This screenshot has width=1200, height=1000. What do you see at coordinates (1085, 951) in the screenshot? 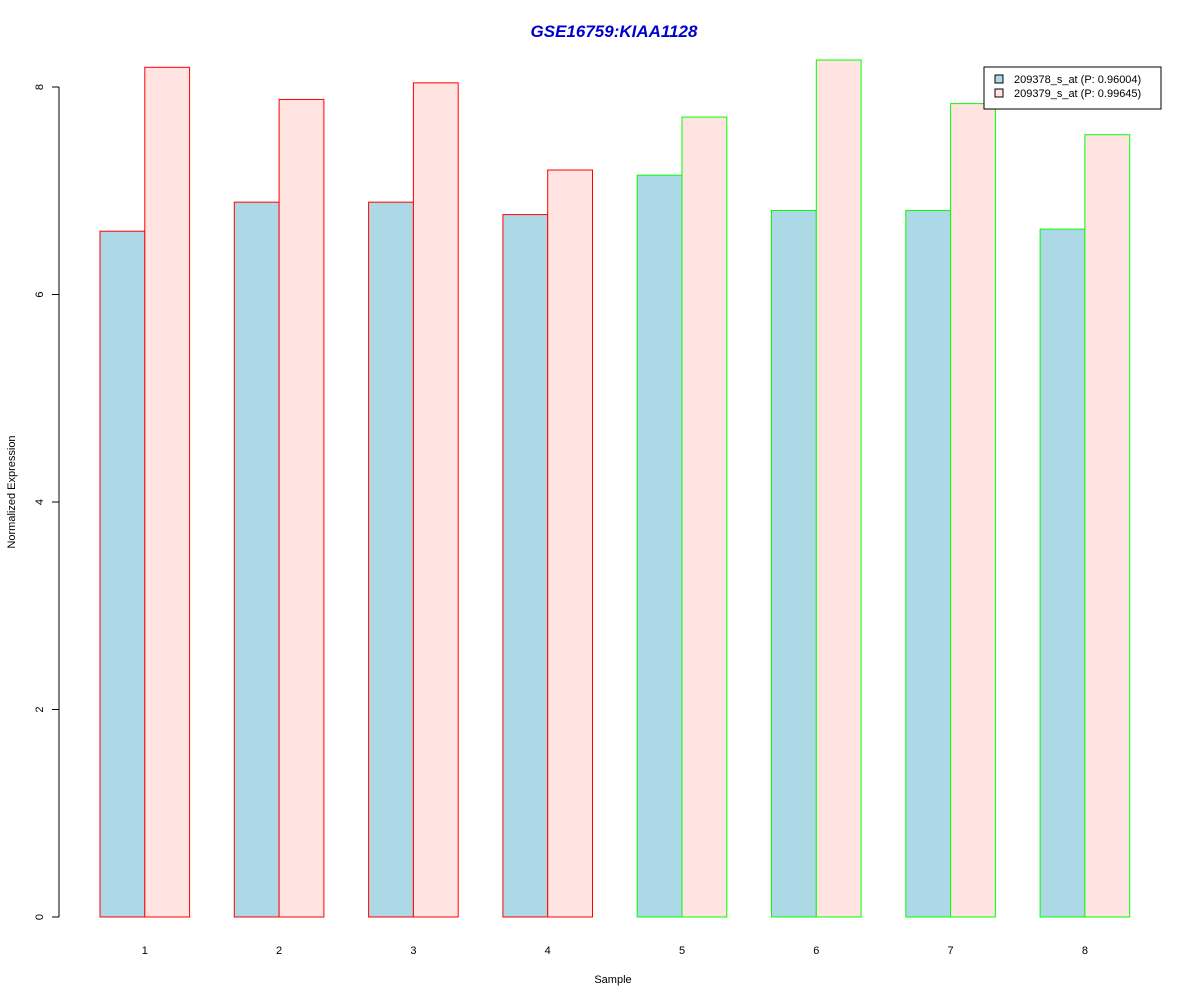
I see `x-tick-label-8: 8` at bounding box center [1085, 951].